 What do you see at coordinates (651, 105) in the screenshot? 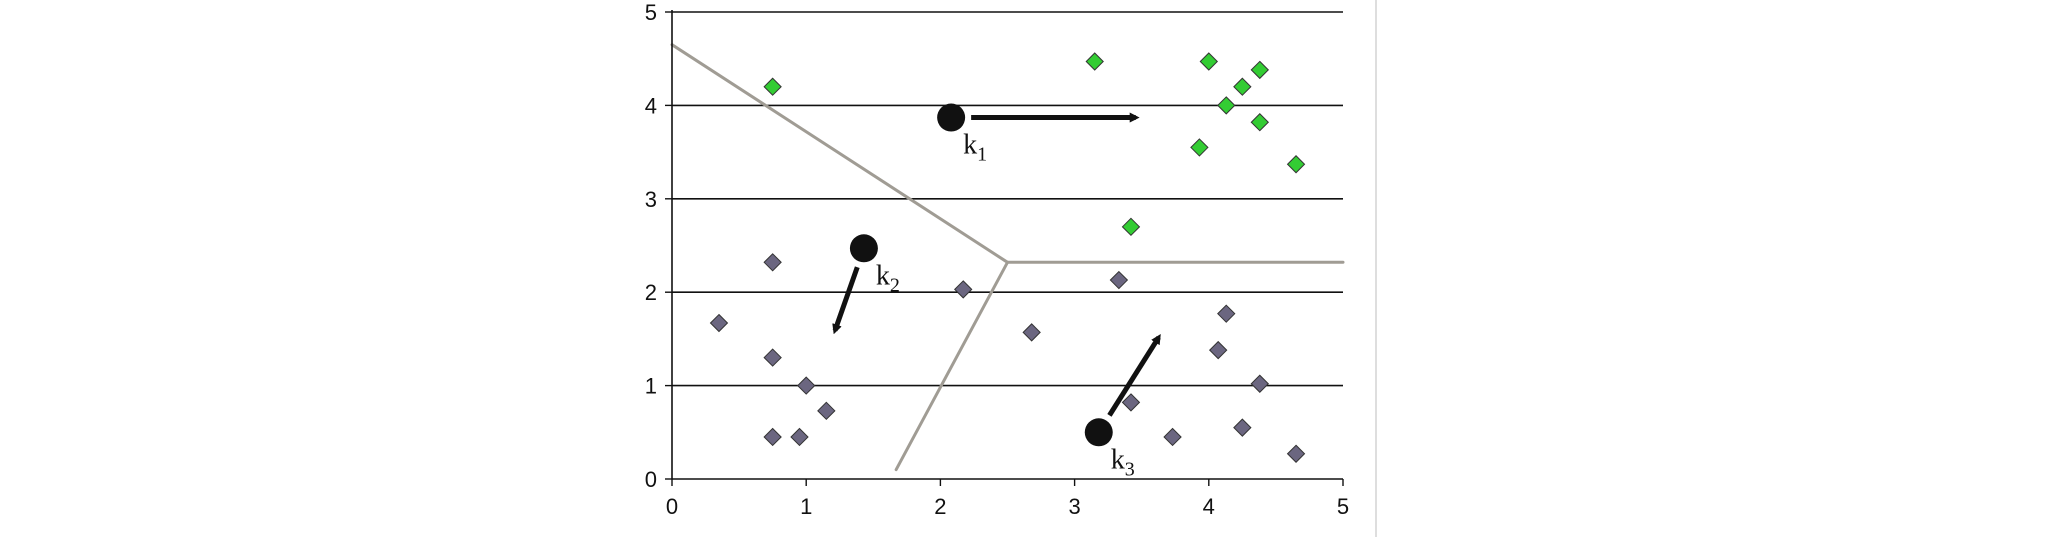
I see `y-tick-label: 4` at bounding box center [651, 105].